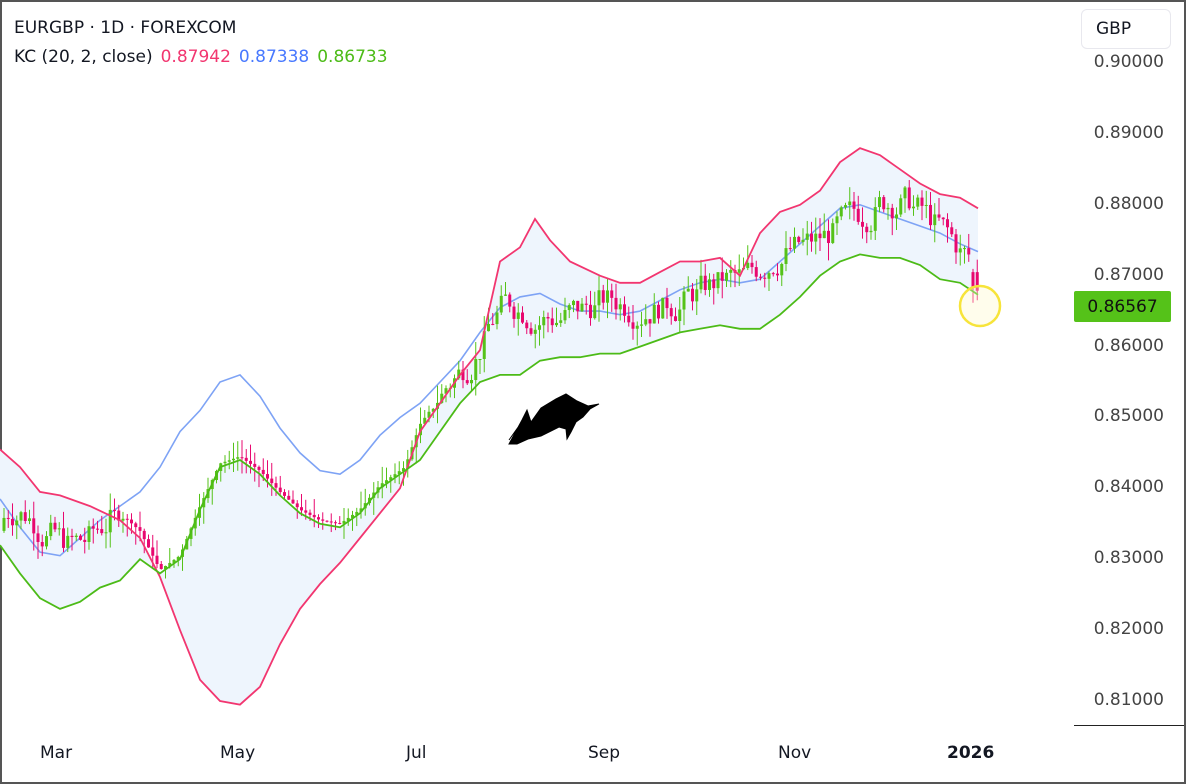 This screenshot has width=1186, height=784. Describe the element at coordinates (1128, 629) in the screenshot. I see `price-axis-label: 0.82000` at that location.